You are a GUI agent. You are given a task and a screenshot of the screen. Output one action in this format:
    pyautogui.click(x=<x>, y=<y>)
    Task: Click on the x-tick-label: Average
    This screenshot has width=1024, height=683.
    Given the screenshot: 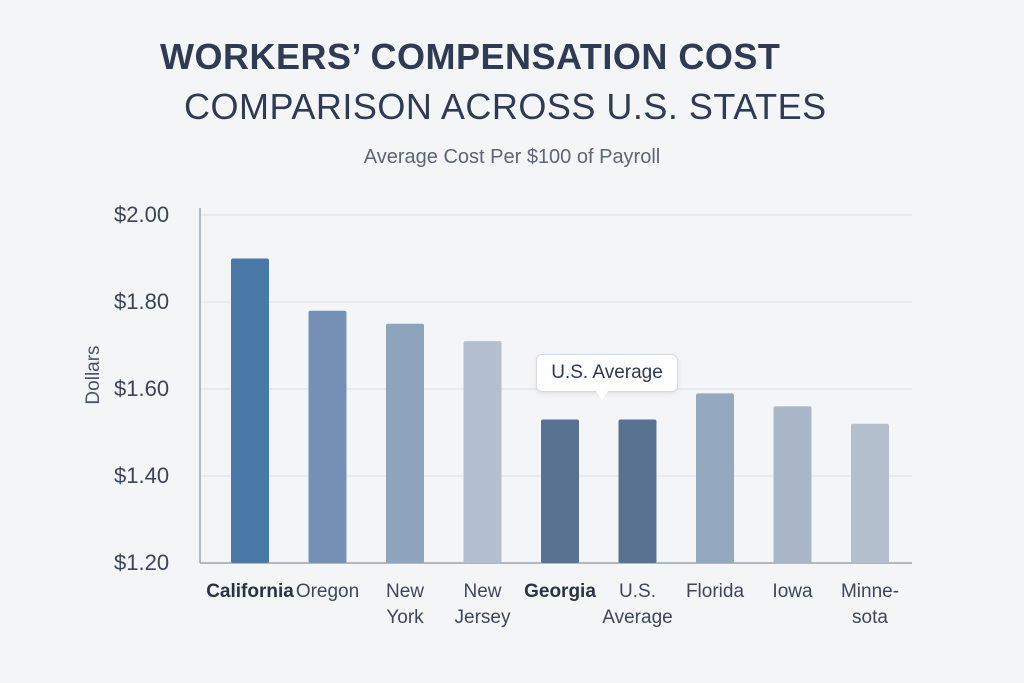 What is the action you would take?
    pyautogui.click(x=637, y=617)
    